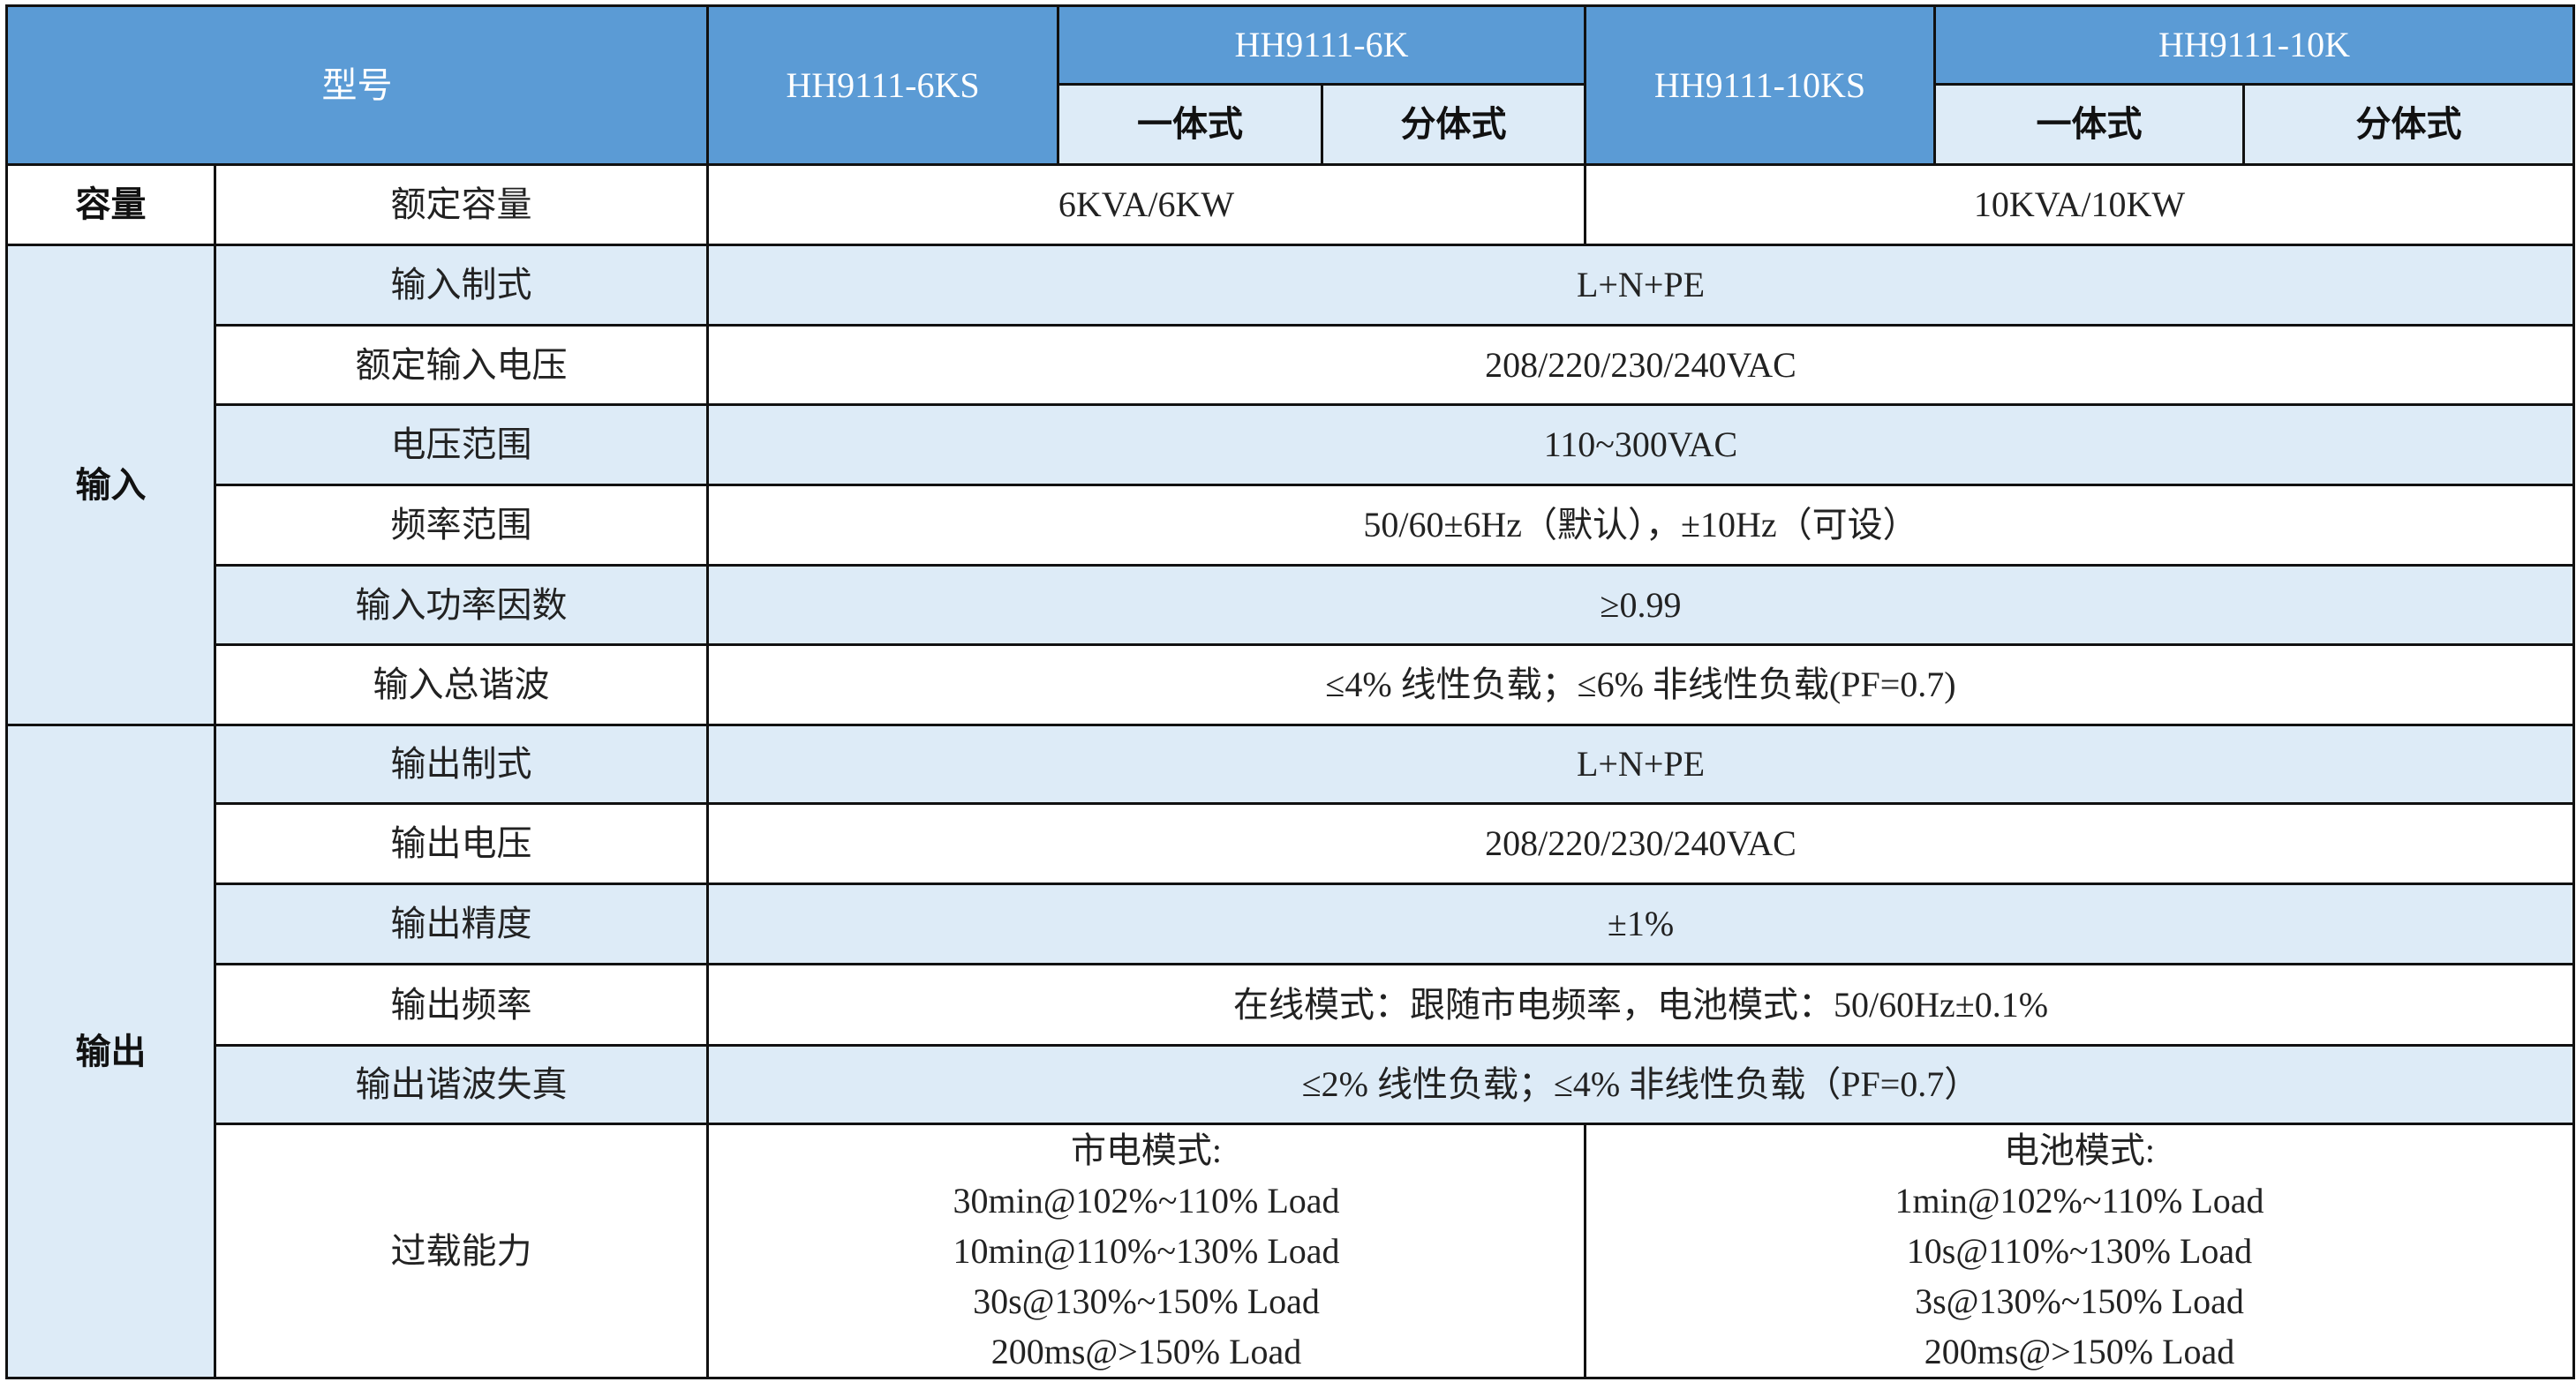  Describe the element at coordinates (1146, 205) in the screenshot. I see `capacity-6k: 6KVA/6KW` at that location.